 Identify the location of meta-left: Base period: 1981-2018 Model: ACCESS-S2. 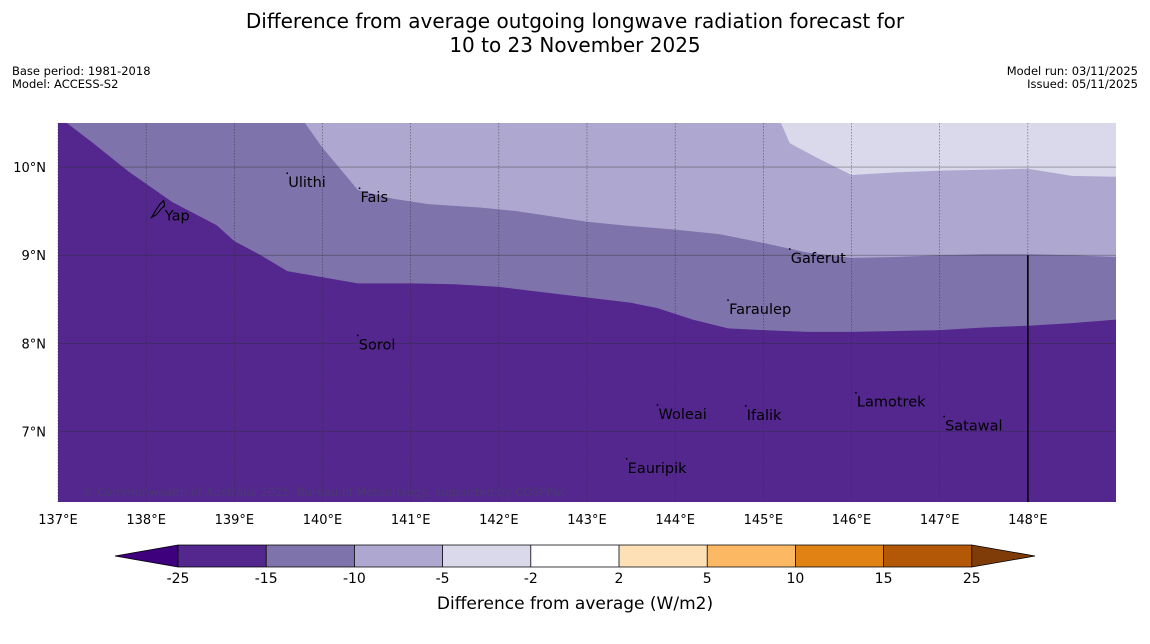
(81, 78).